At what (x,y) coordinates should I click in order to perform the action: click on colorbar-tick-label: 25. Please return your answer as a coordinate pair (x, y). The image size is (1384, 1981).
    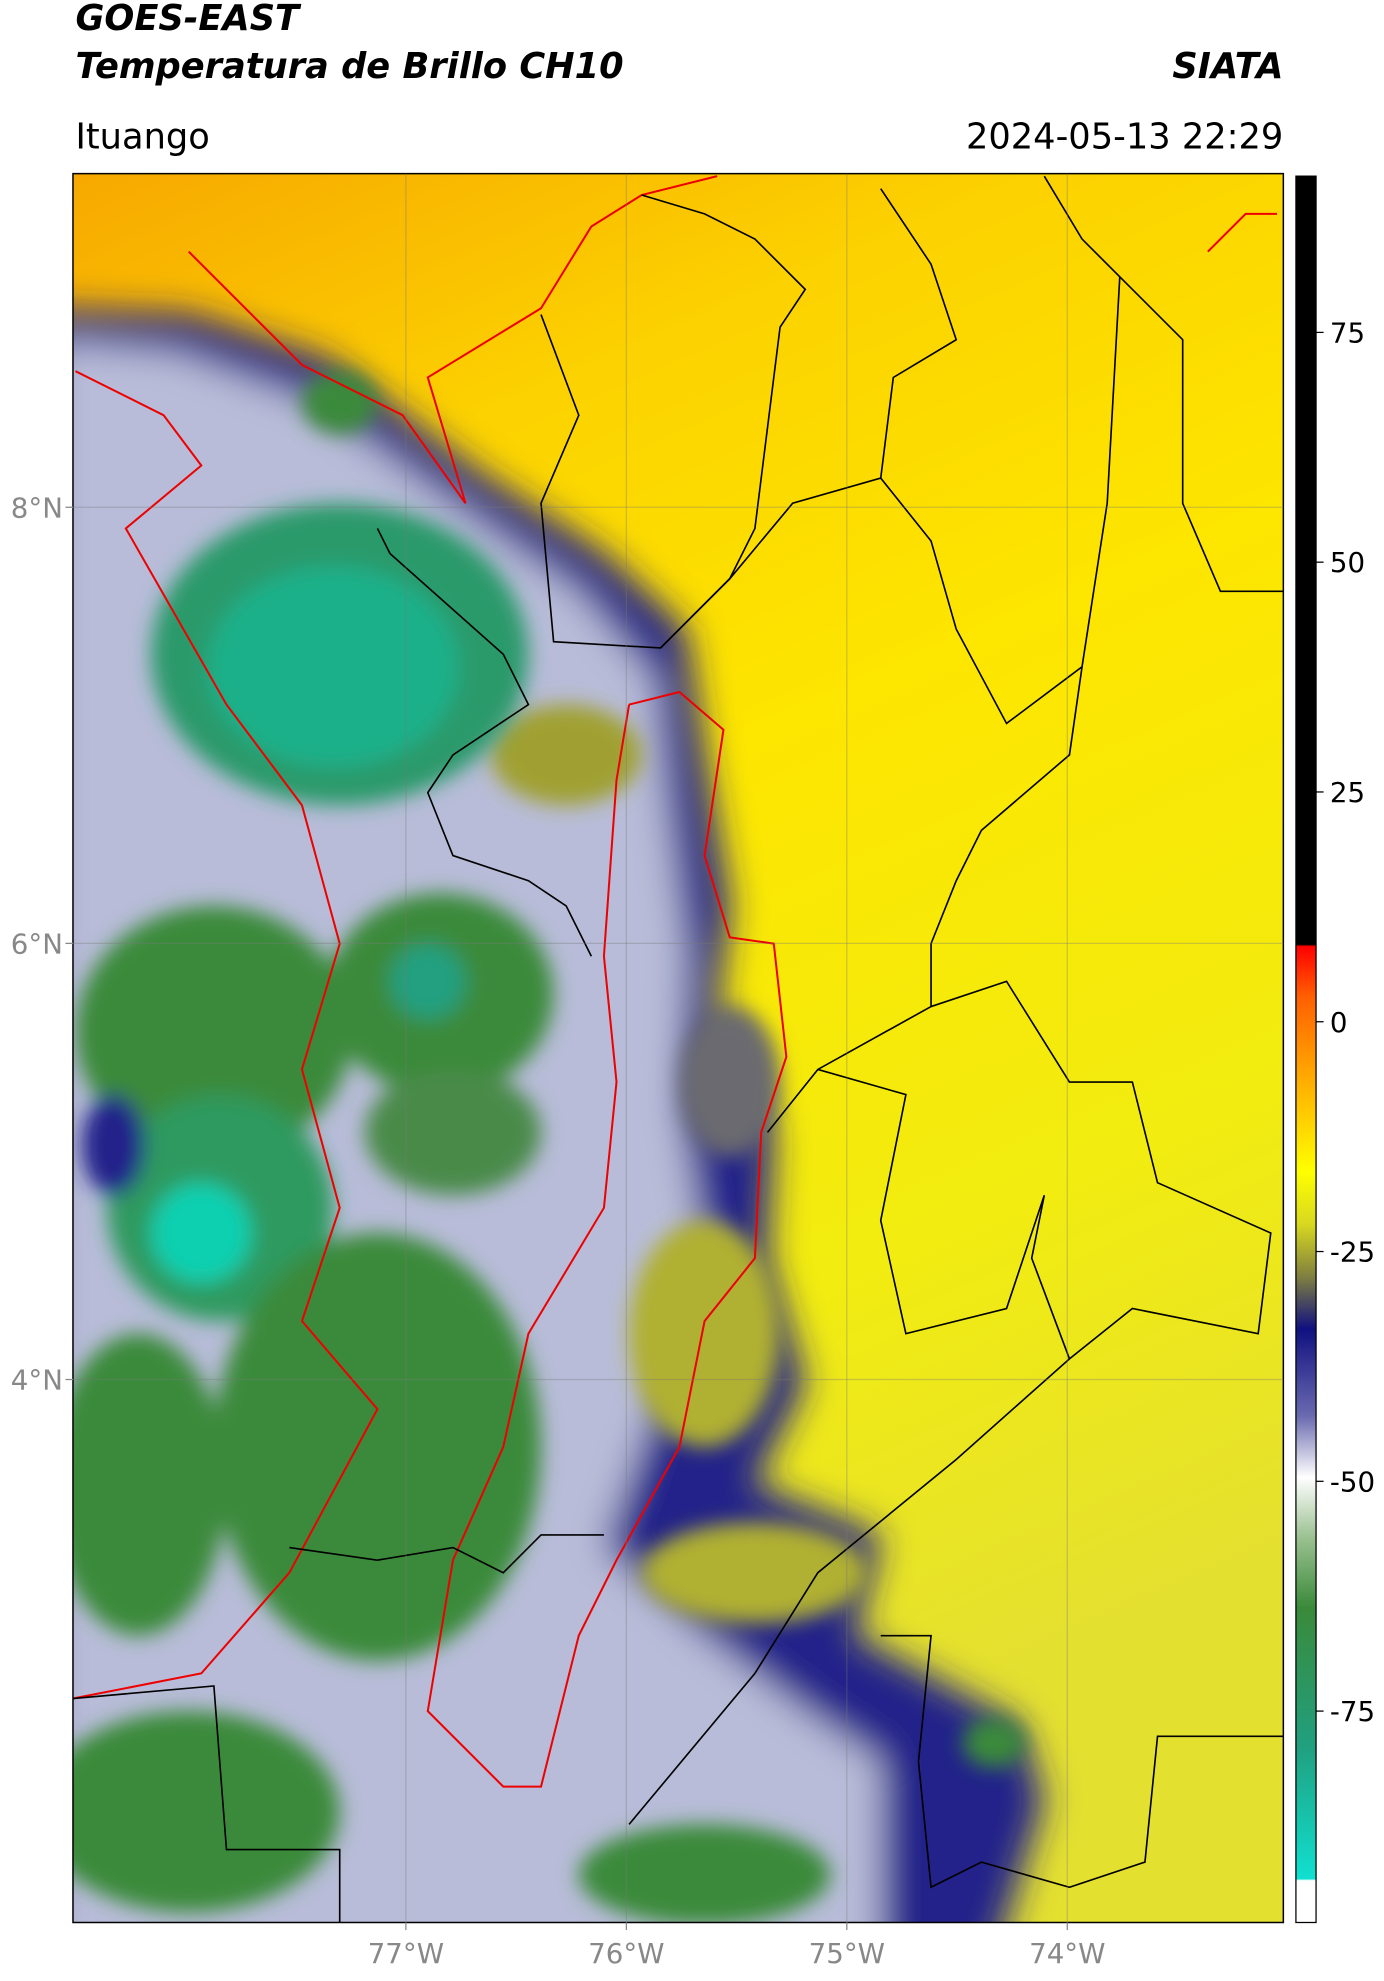
    Looking at the image, I should click on (1347, 792).